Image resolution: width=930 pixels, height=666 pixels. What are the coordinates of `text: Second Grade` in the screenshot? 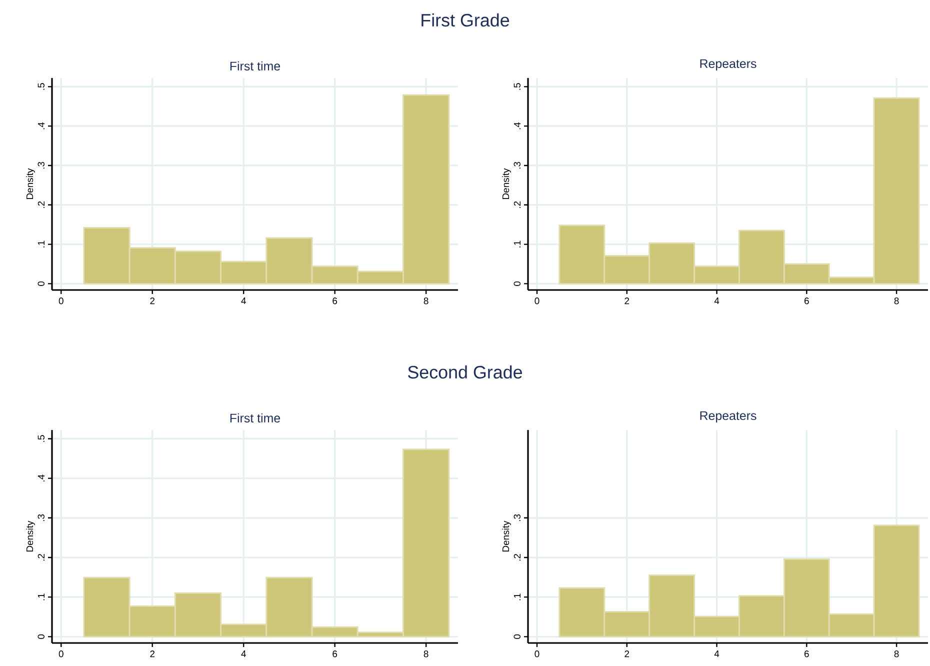 It's located at (465, 372).